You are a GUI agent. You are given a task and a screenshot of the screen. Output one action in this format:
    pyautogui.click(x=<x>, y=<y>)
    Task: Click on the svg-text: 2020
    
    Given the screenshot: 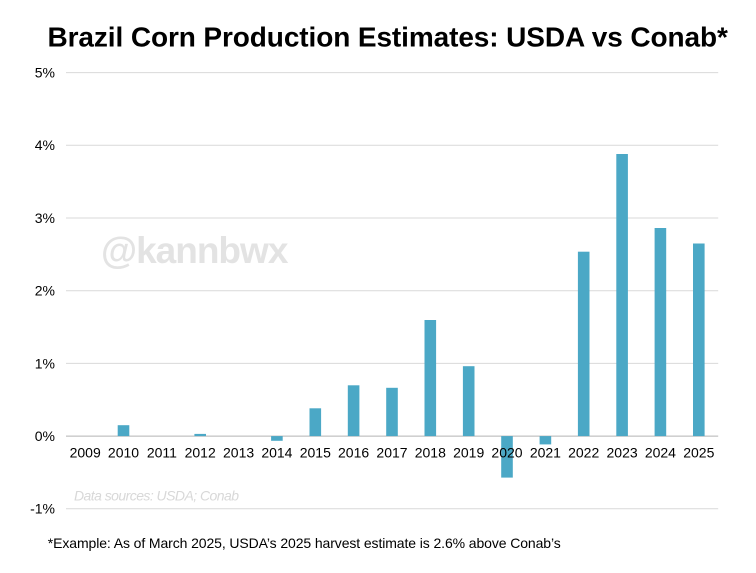 What is the action you would take?
    pyautogui.click(x=506, y=453)
    